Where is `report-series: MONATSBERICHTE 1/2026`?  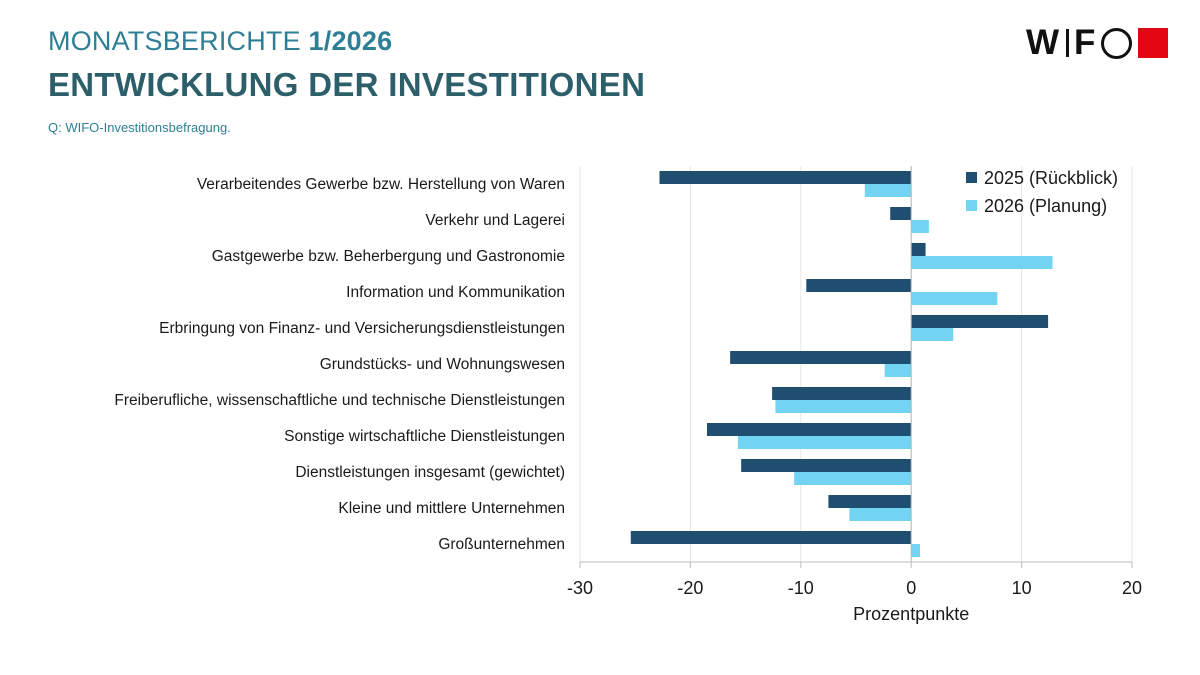 report-series: MONATSBERICHTE 1/2026 is located at coordinates (220, 41).